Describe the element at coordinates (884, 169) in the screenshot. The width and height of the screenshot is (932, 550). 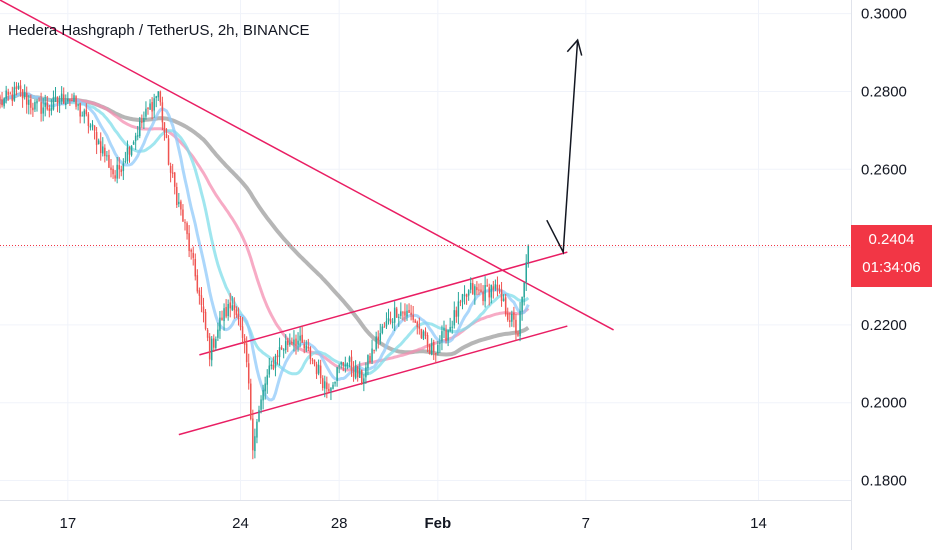
I see `y-tick-label: 0.2600` at that location.